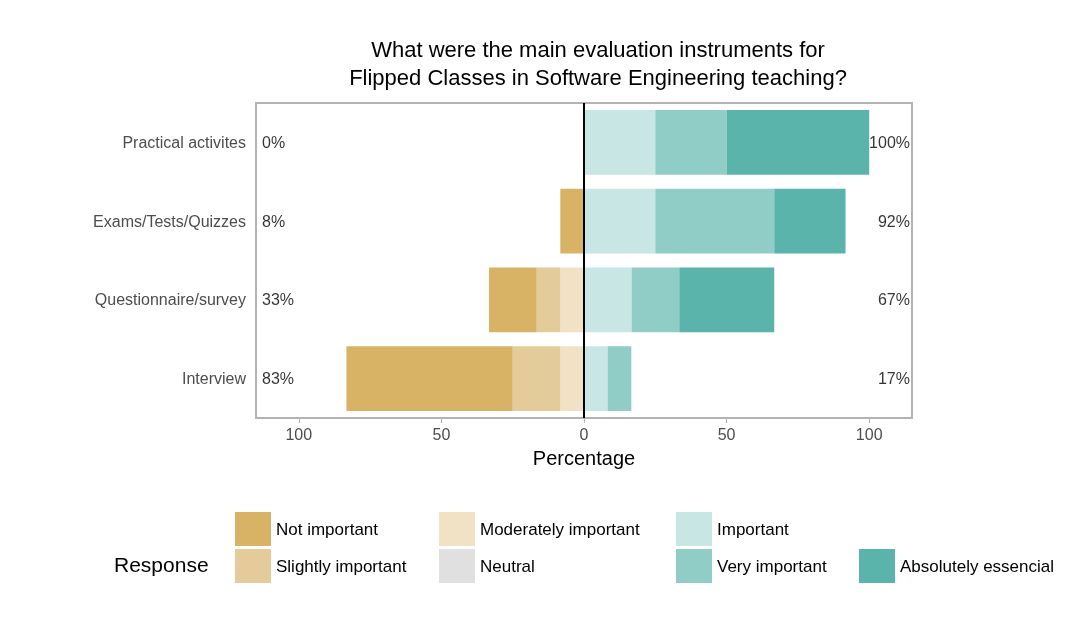  I want to click on annotation: 92%, so click(893, 221).